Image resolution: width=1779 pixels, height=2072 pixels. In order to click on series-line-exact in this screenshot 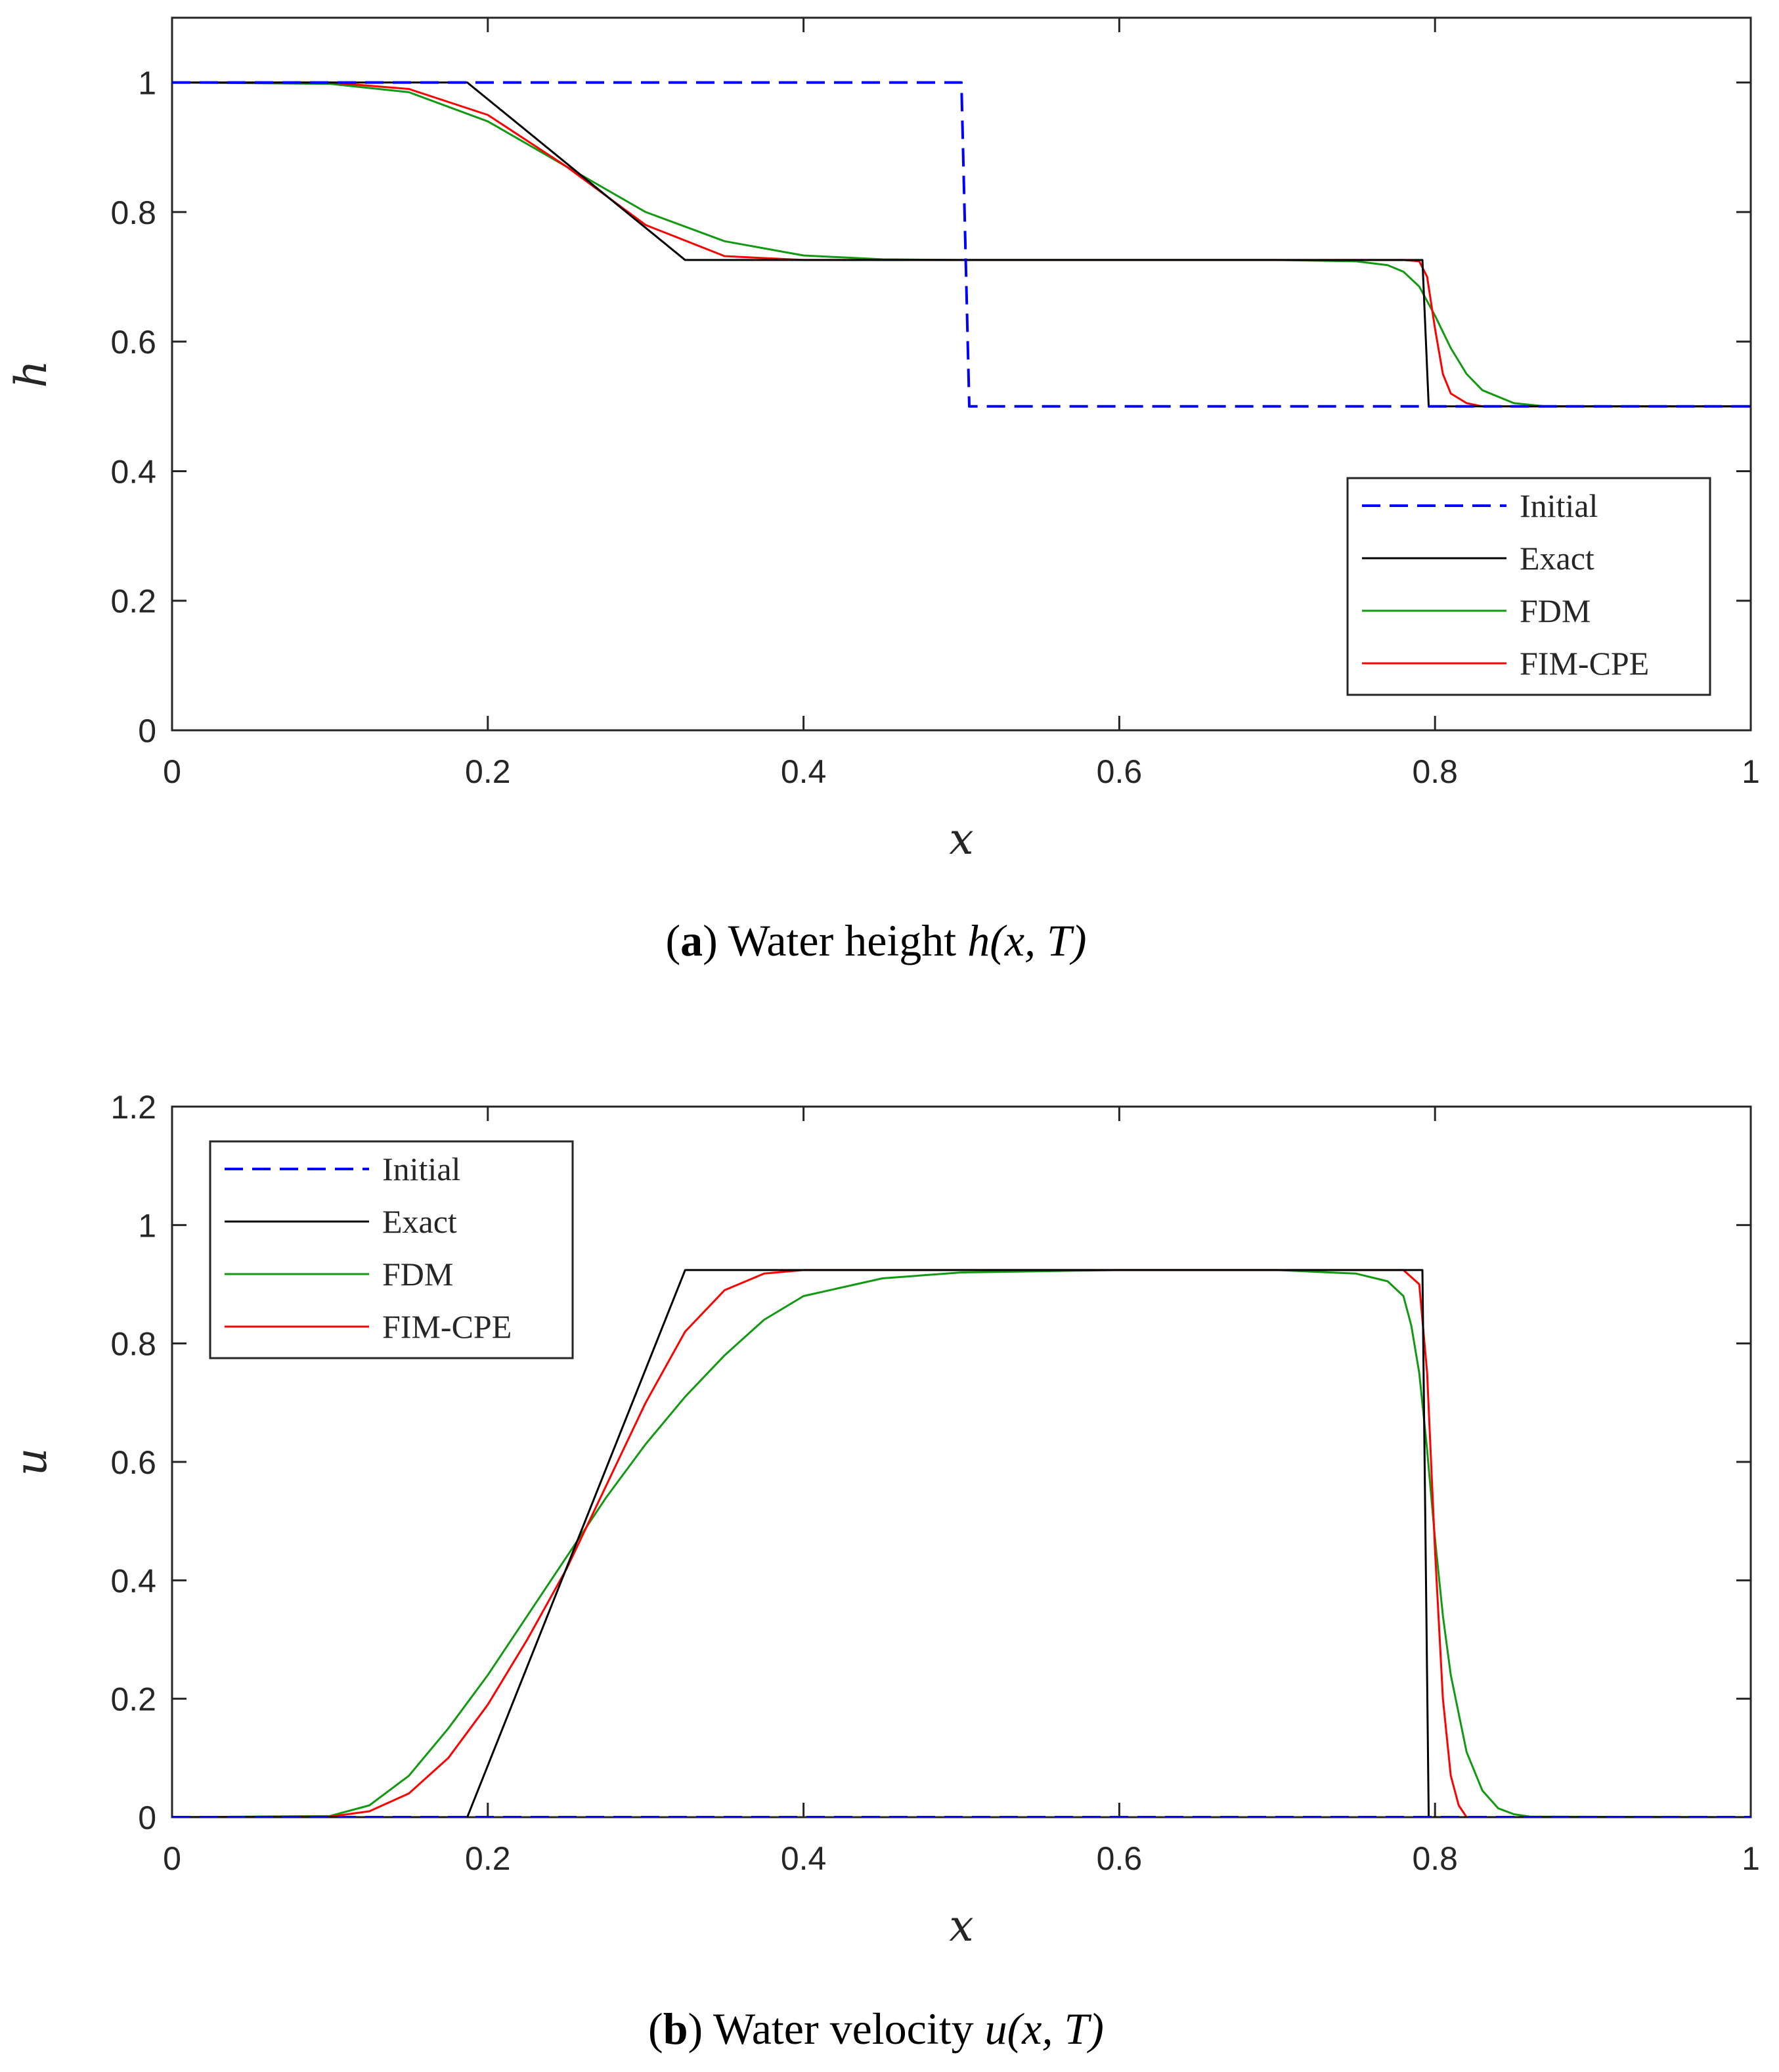, I will do `click(961, 245)`.